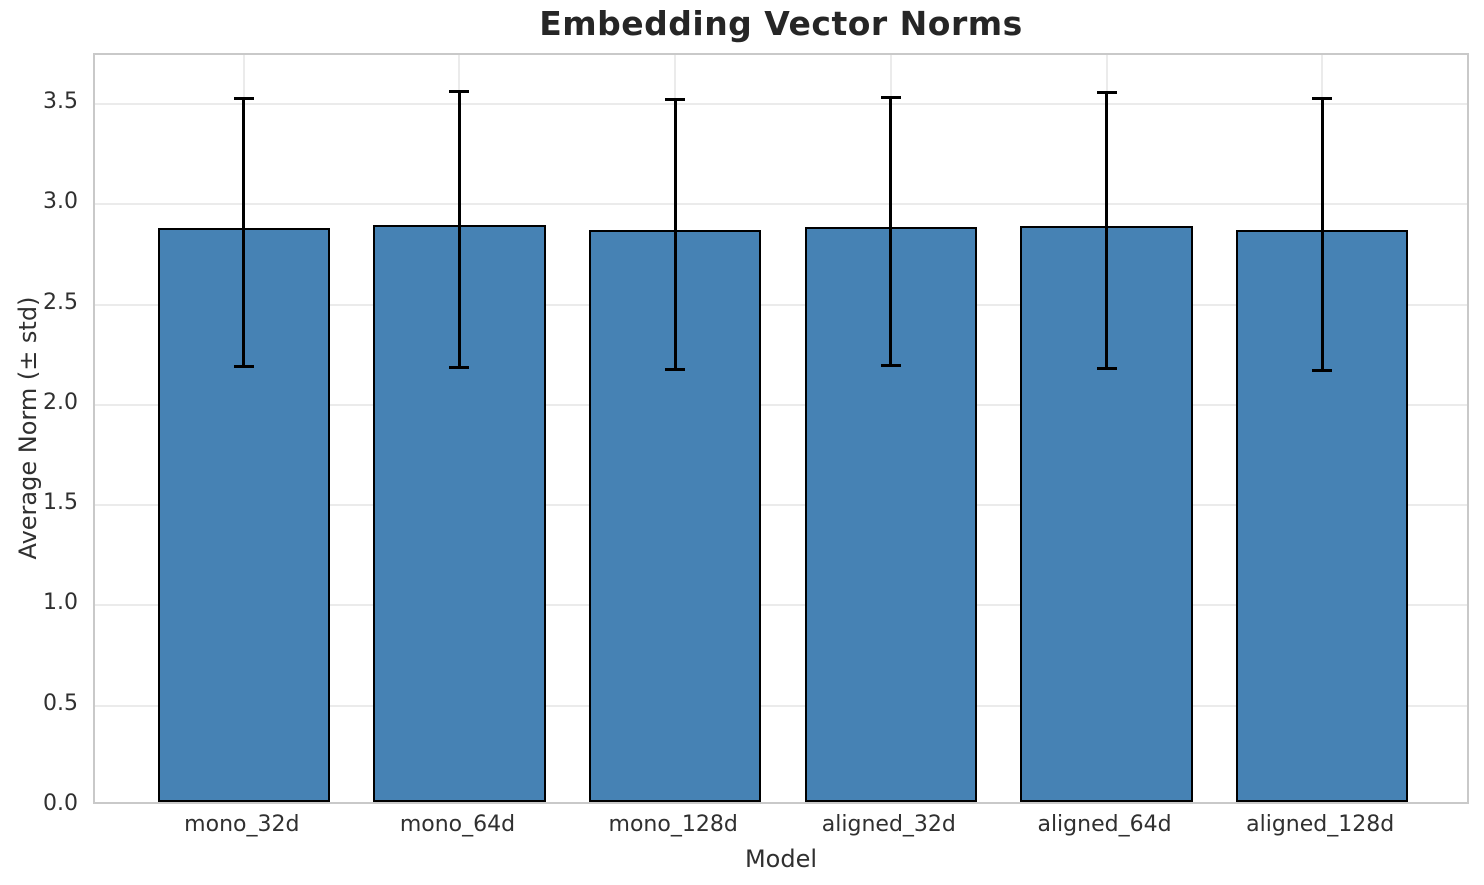 The image size is (1484, 885). What do you see at coordinates (242, 824) in the screenshot?
I see `x-tick-label-mono_32d: mono_32d` at bounding box center [242, 824].